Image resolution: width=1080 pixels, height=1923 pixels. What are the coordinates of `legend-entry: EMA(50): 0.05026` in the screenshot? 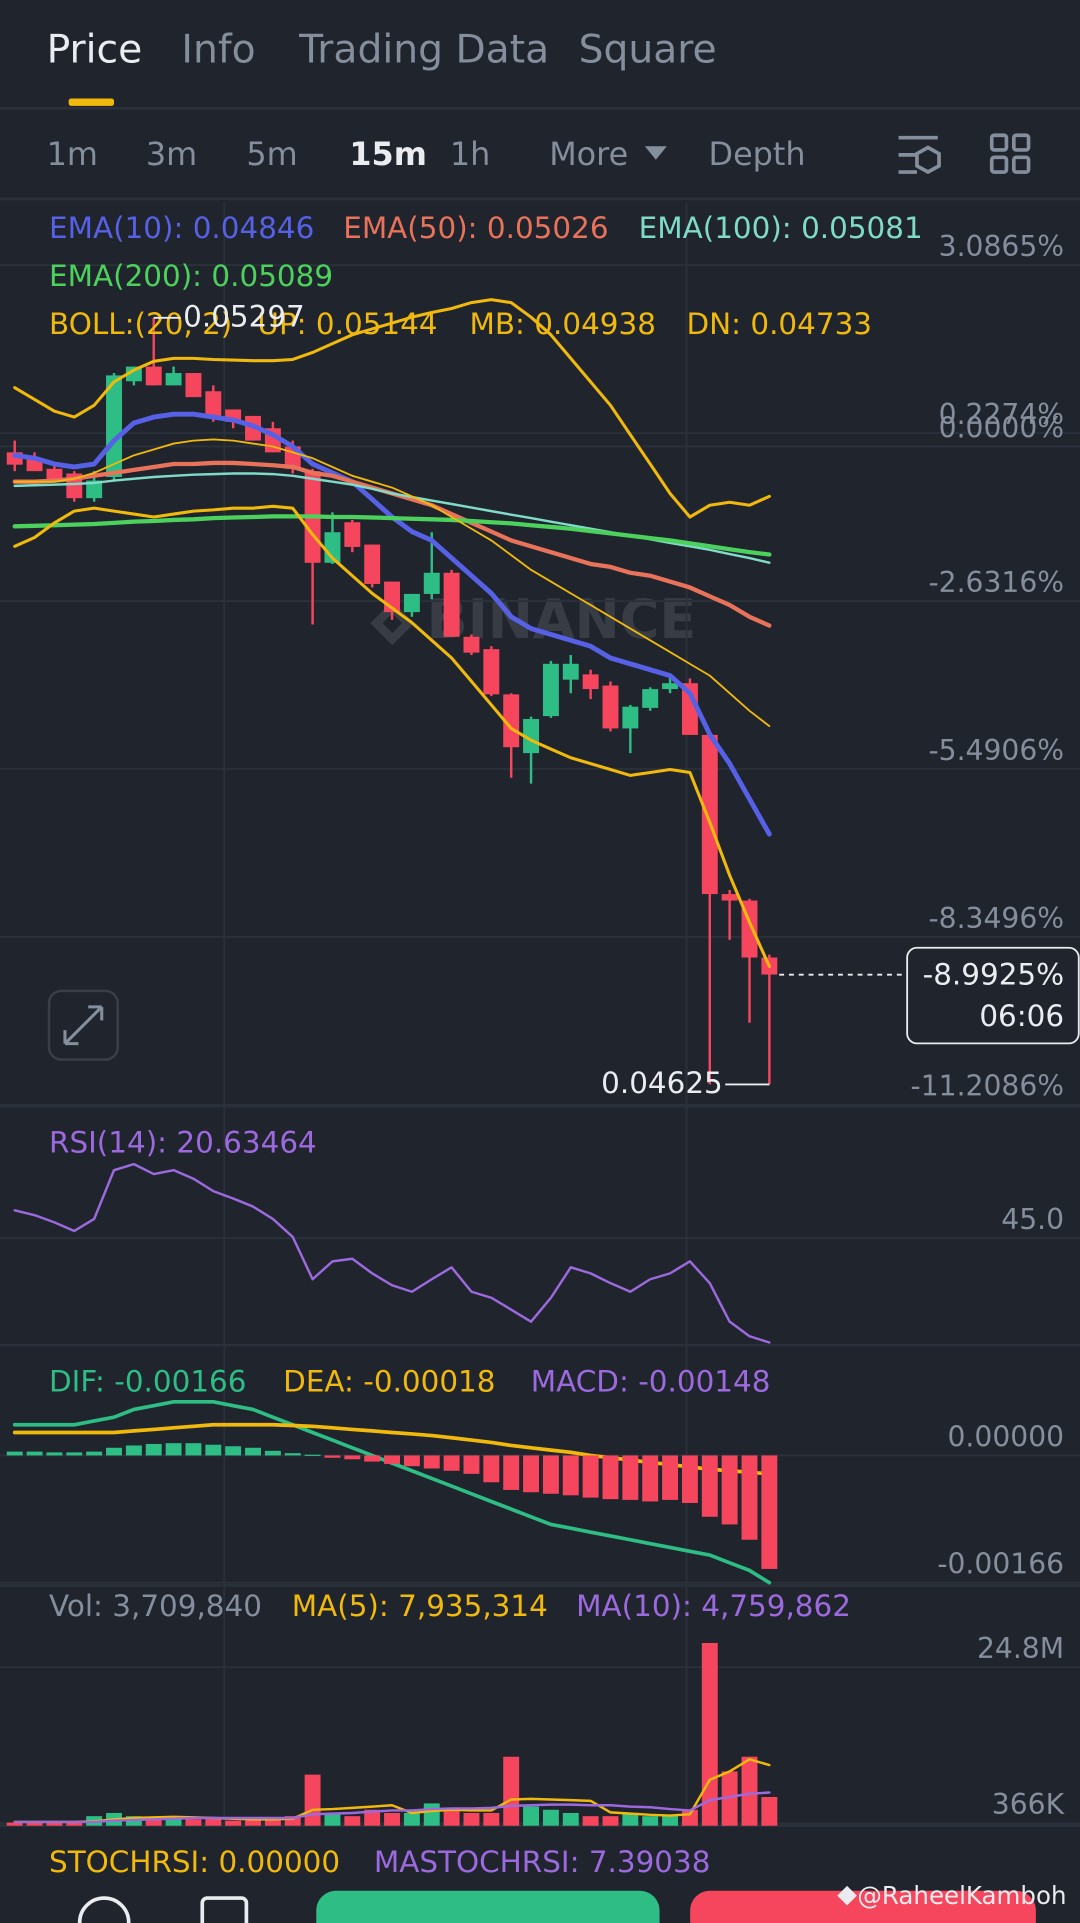 It's located at (475, 228).